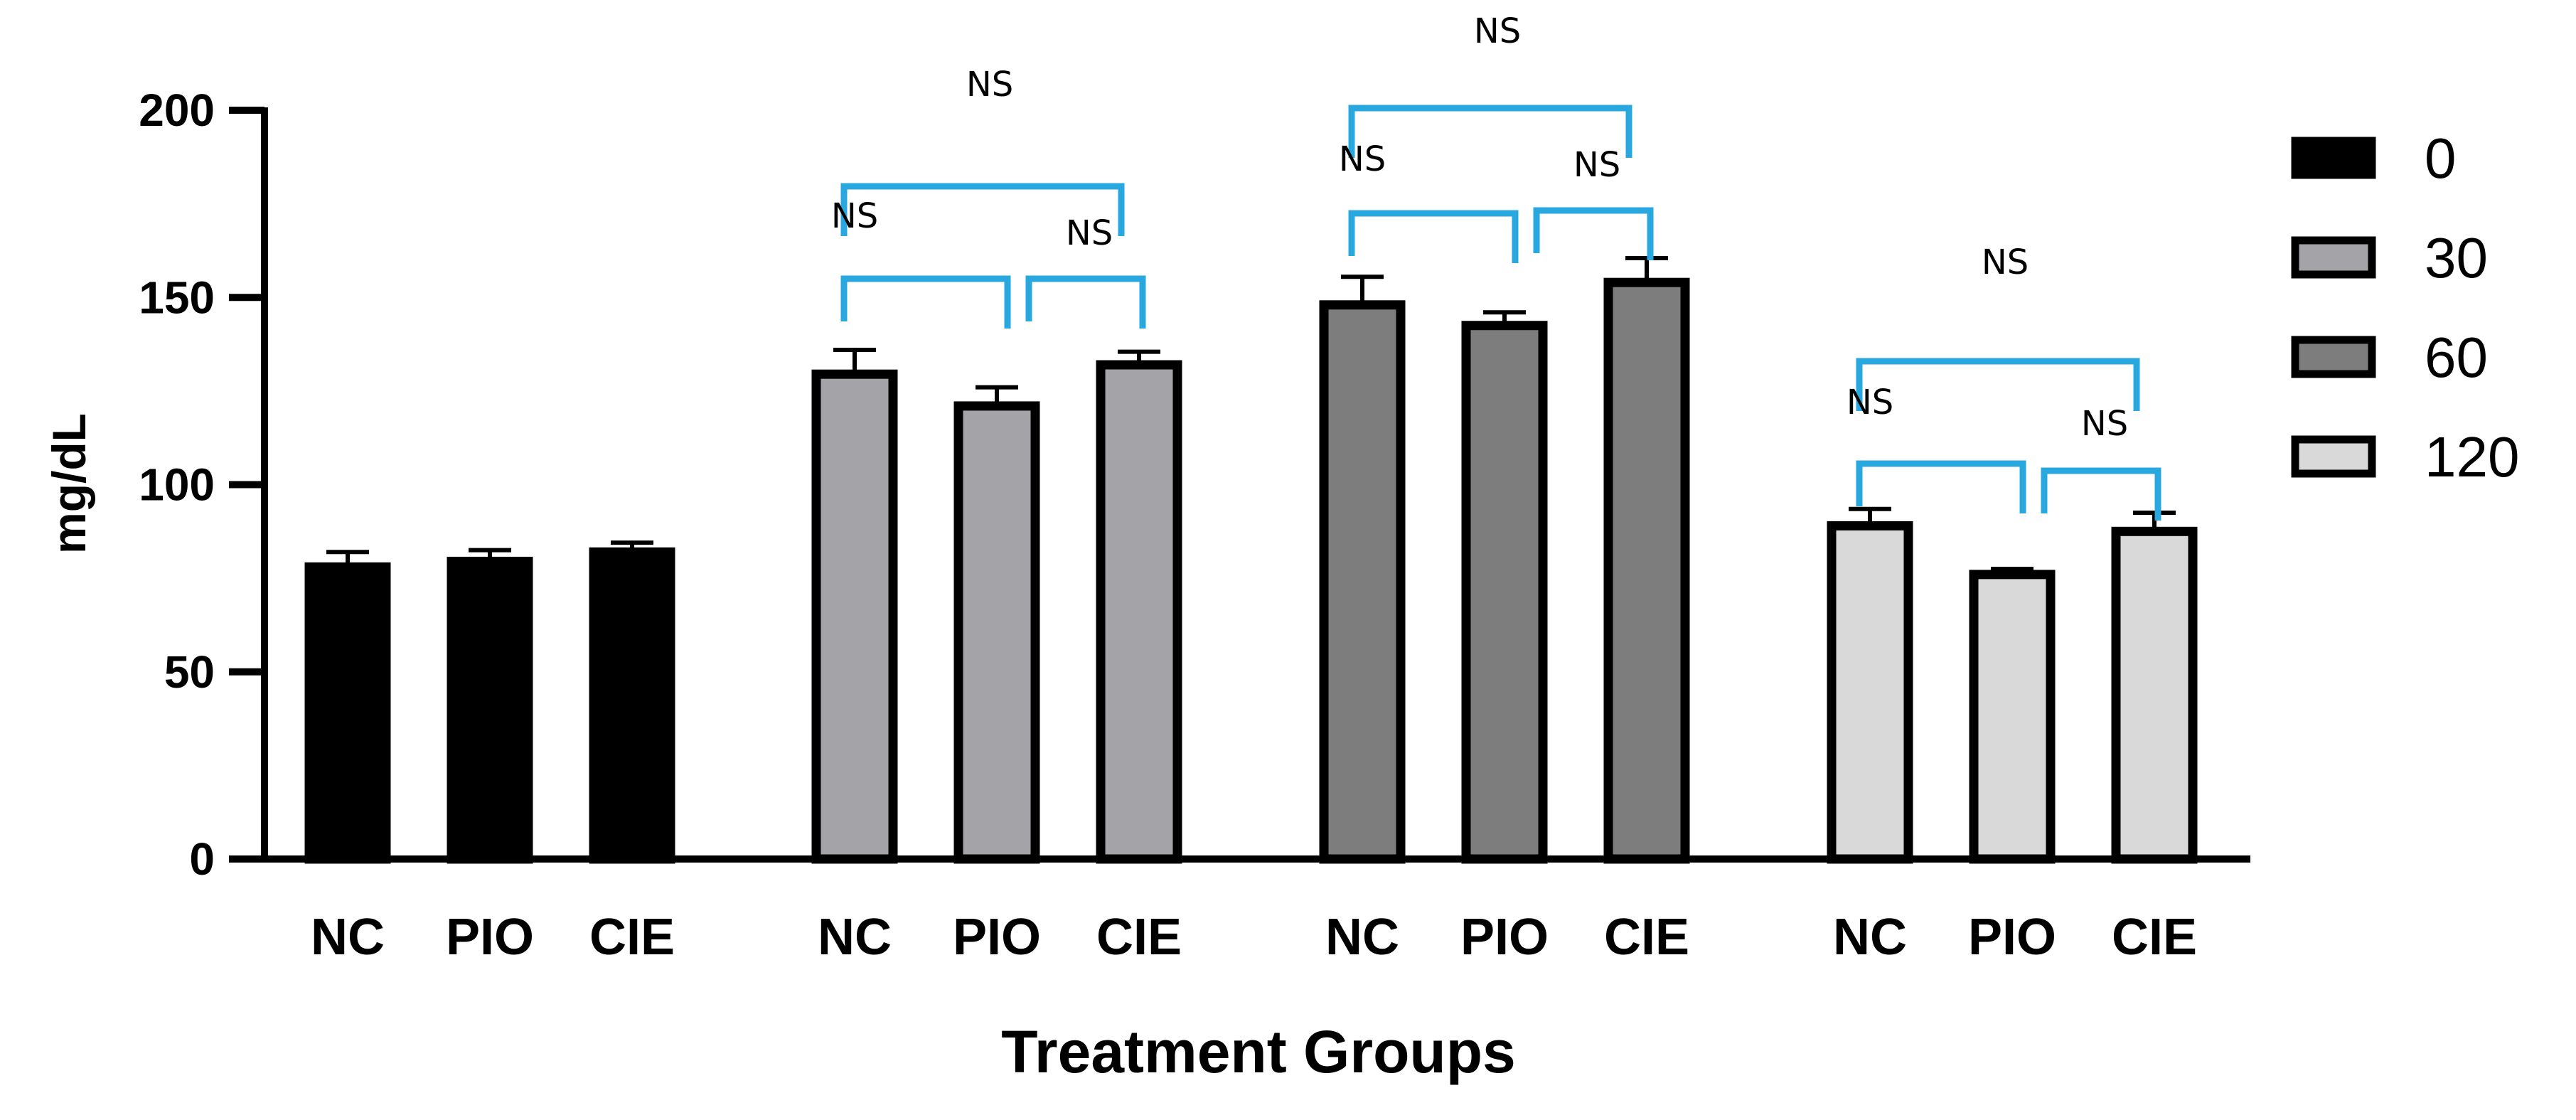  I want to click on legend: 0 30 60 120, so click(2405, 308).